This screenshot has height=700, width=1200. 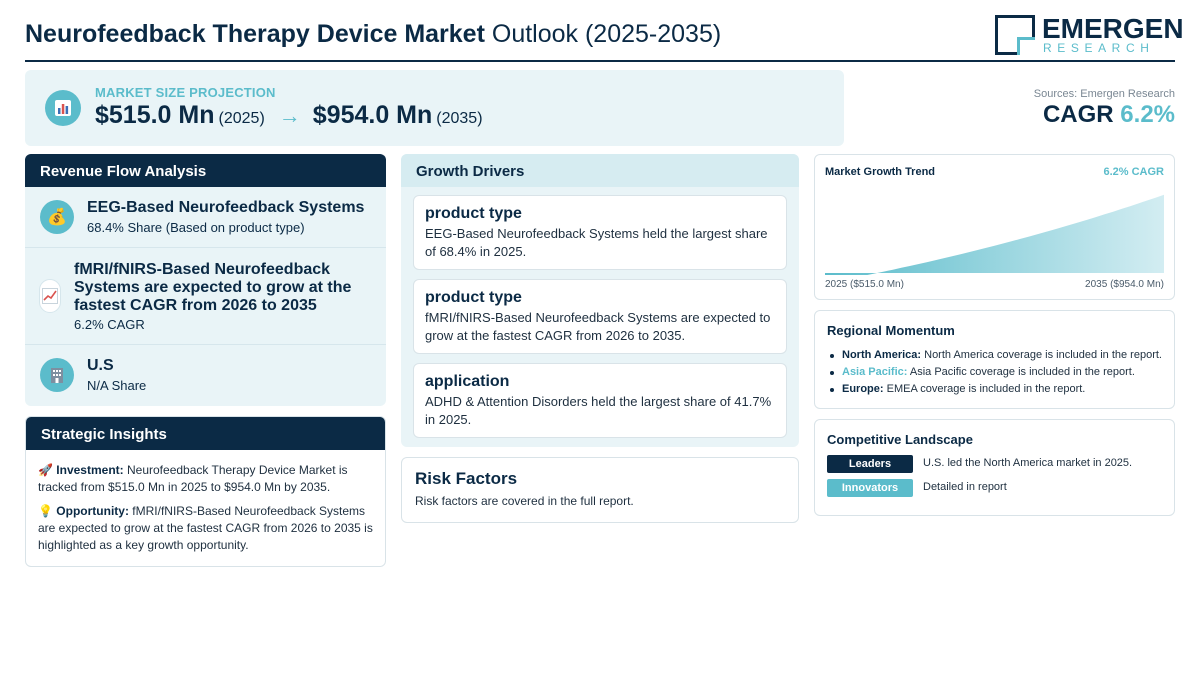 I want to click on revenue-item-title: EEG-Based Neurofeedback Systems, so click(x=226, y=207).